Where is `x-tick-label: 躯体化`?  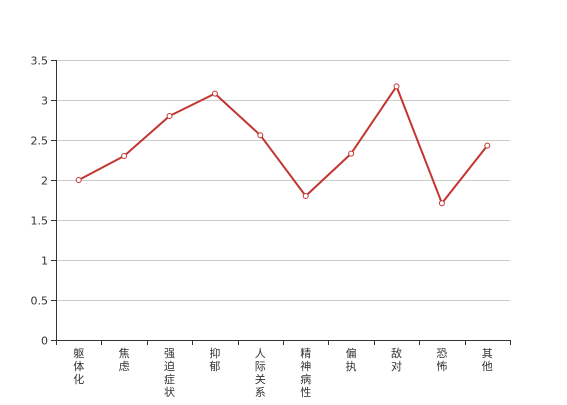 x-tick-label: 躯体化 is located at coordinates (78, 366).